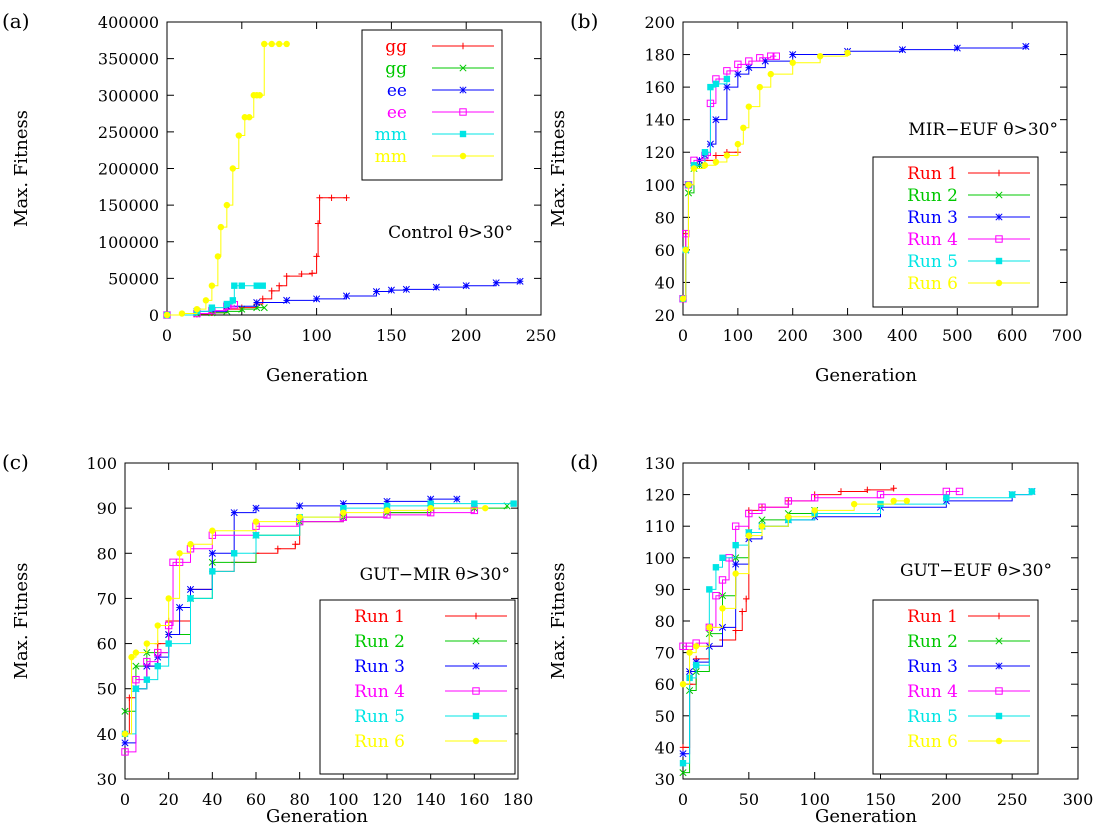 This screenshot has width=1103, height=835. I want to click on y-tick-label: 300000, so click(128, 95).